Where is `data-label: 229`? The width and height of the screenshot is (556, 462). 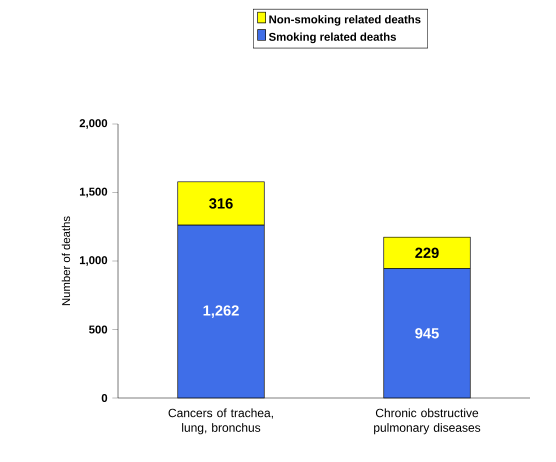
data-label: 229 is located at coordinates (427, 253).